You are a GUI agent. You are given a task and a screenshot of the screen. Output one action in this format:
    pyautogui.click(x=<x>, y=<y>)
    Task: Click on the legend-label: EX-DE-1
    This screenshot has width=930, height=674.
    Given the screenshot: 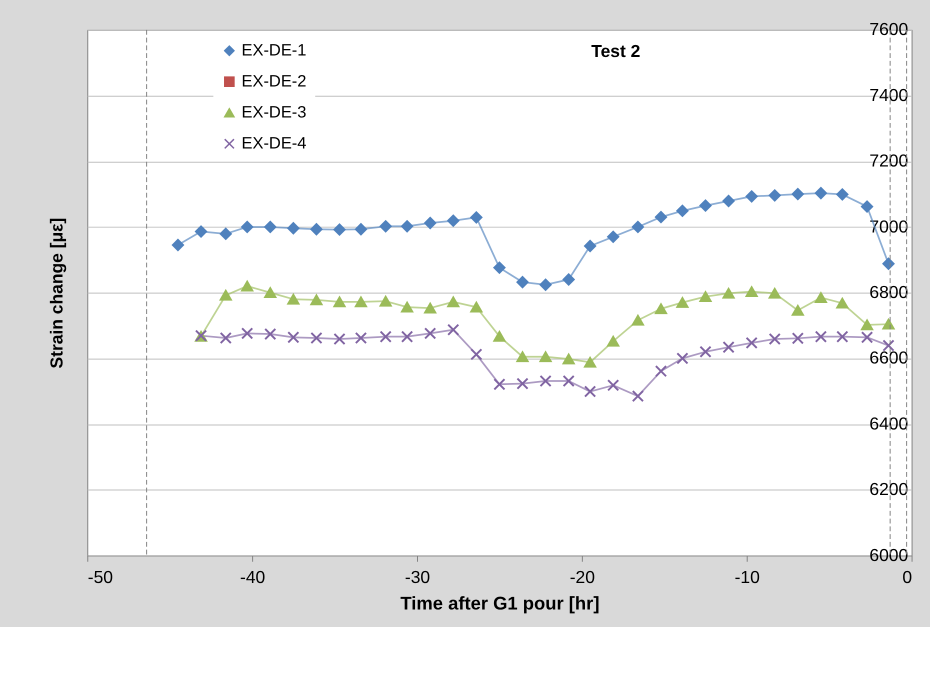 What is the action you would take?
    pyautogui.click(x=273, y=51)
    